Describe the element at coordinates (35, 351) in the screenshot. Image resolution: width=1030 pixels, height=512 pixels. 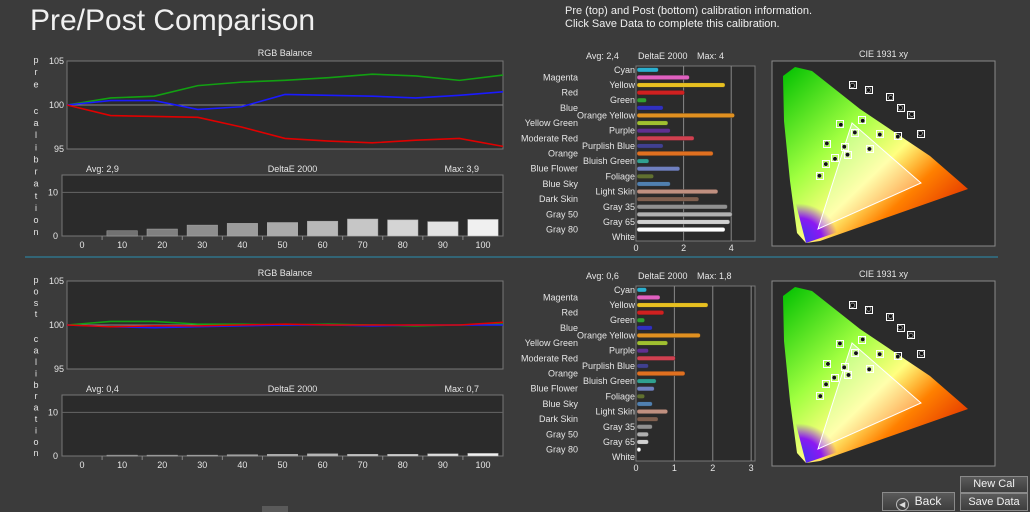
I see `post-side-label-letter: a` at that location.